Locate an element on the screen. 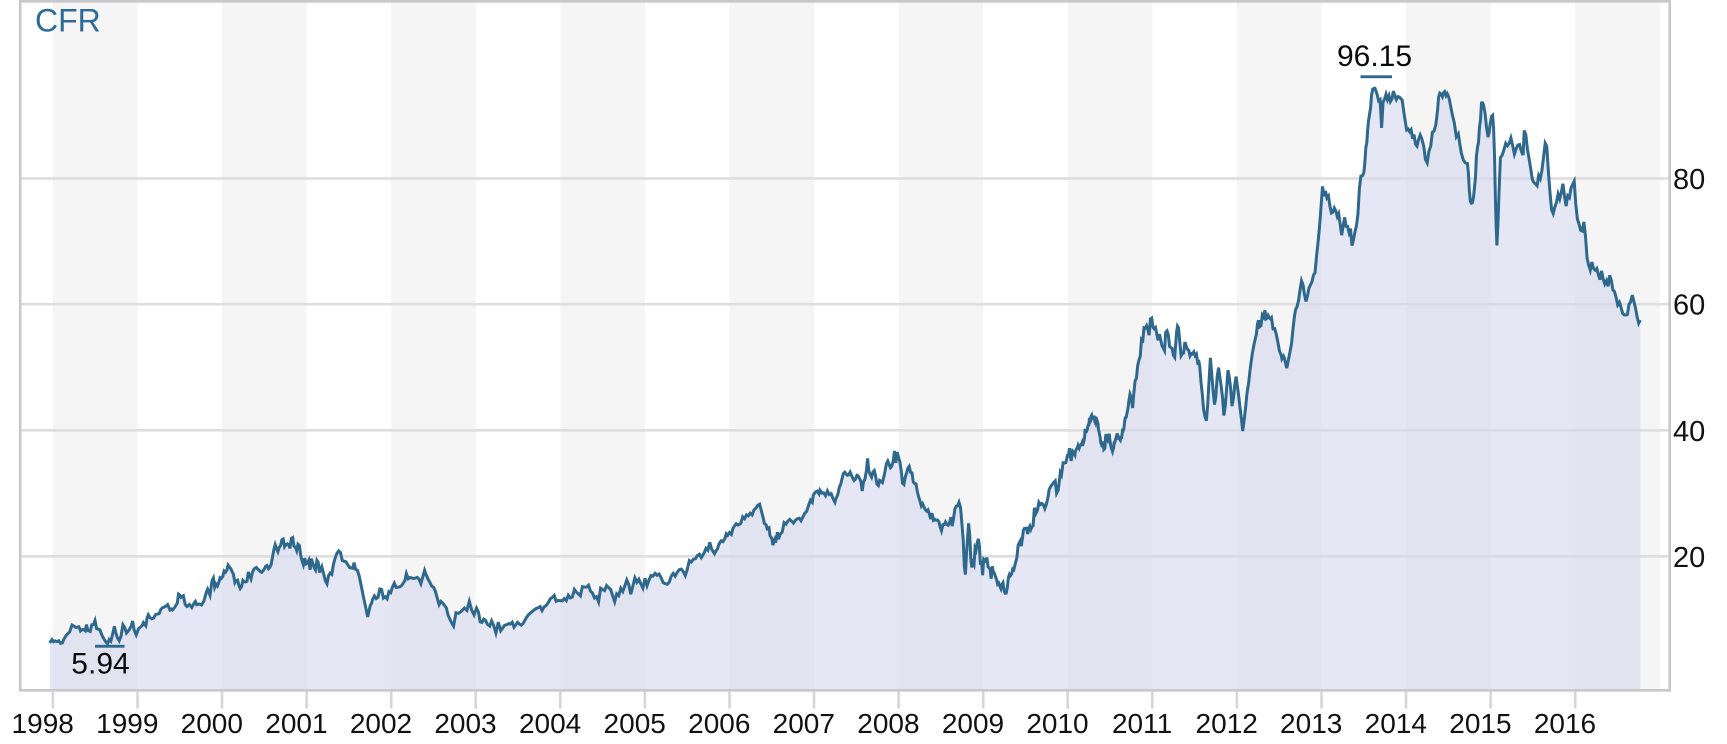 The width and height of the screenshot is (1727, 744). svg-text: 2013 is located at coordinates (1311, 723).